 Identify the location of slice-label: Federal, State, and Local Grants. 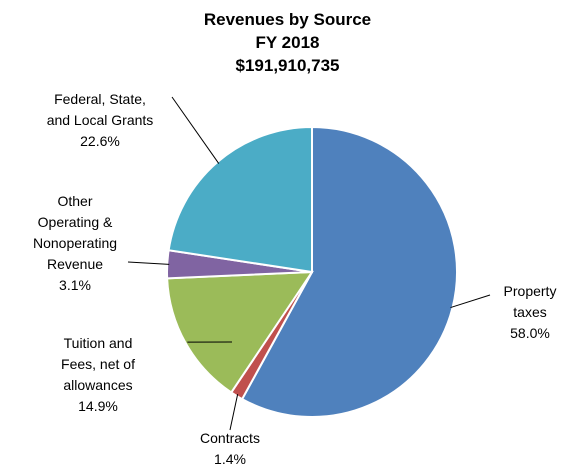
(100, 109).